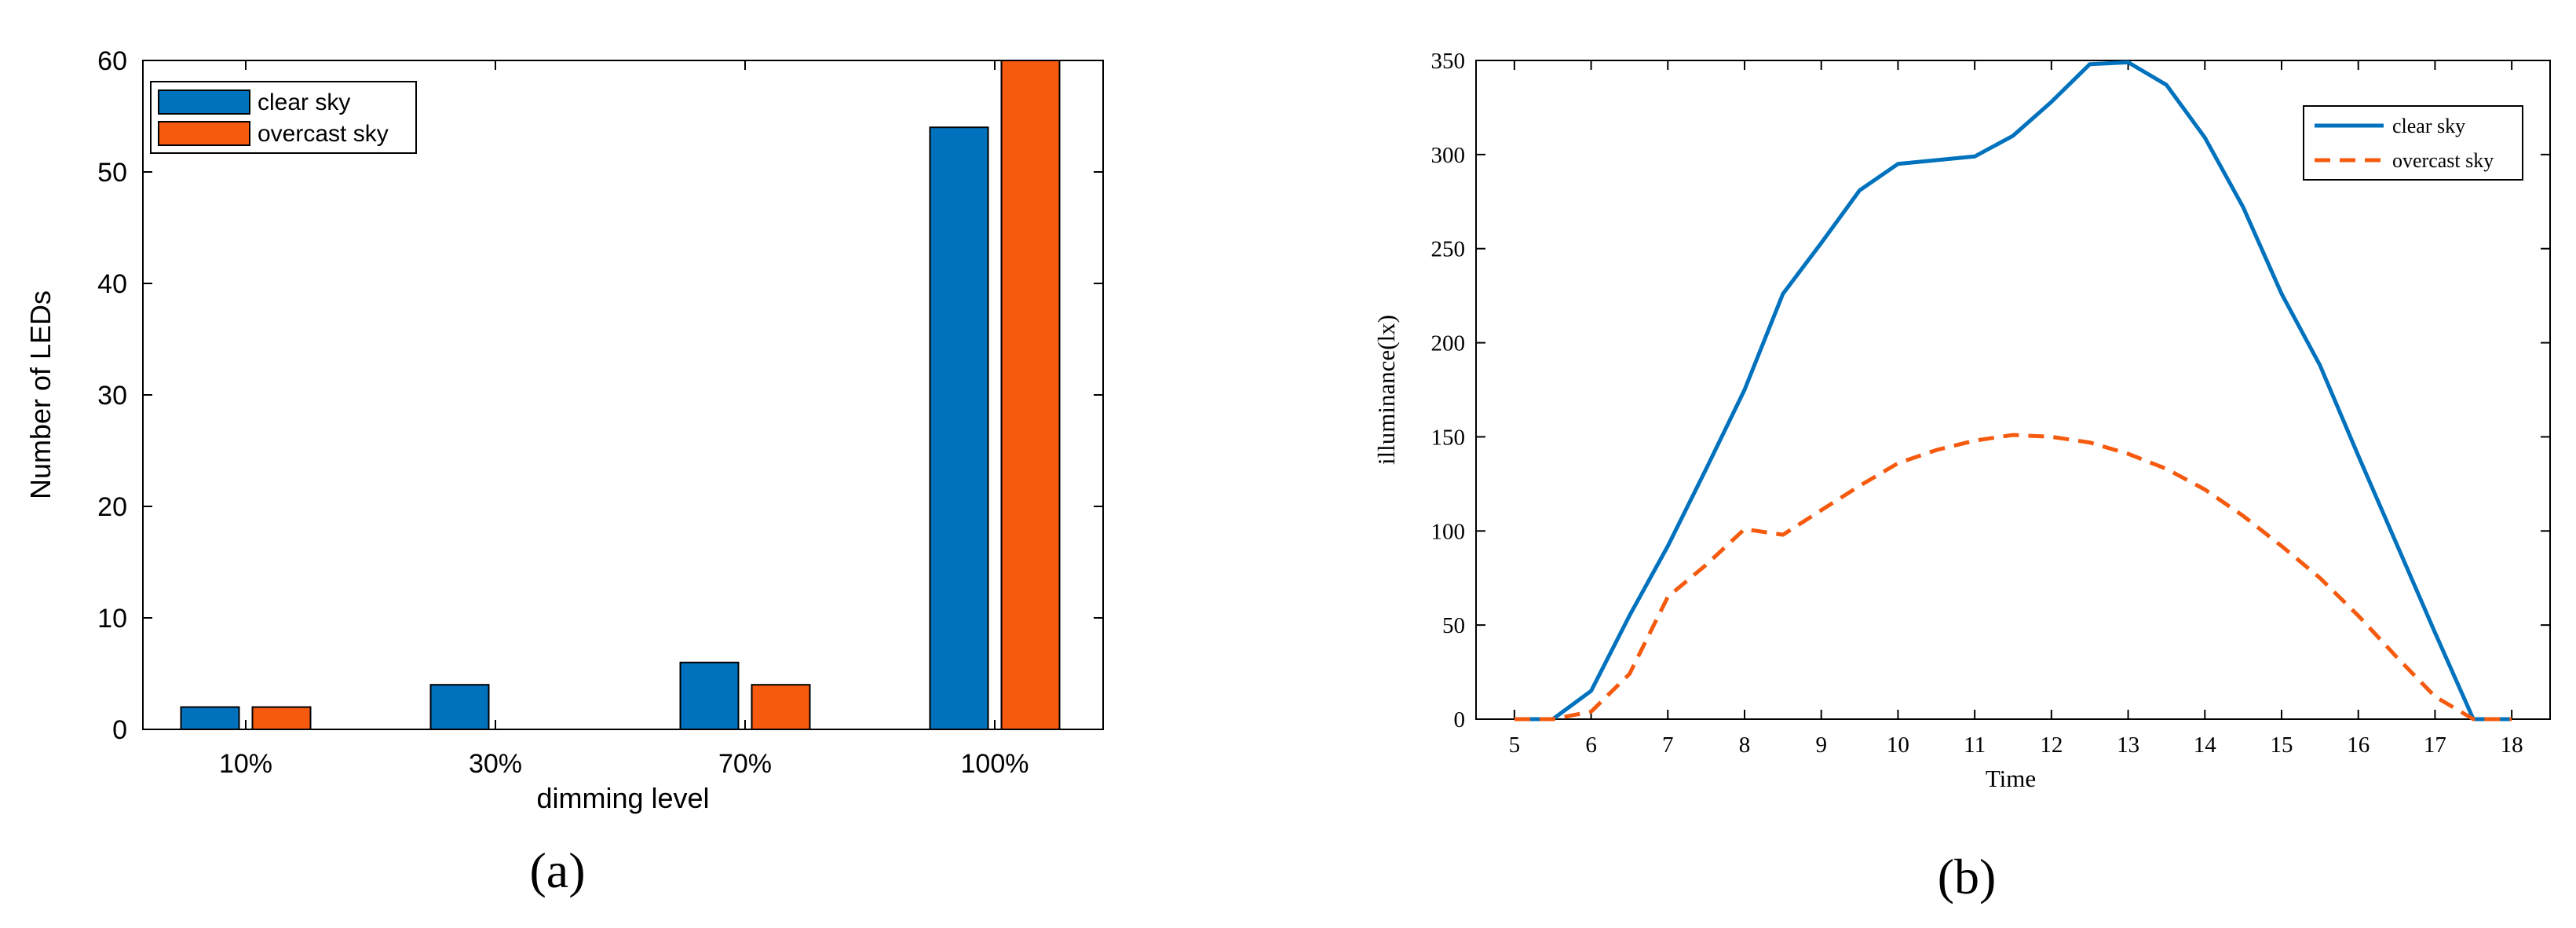 The width and height of the screenshot is (2576, 928). What do you see at coordinates (2435, 745) in the screenshot?
I see `x-tick-label-b: 17` at bounding box center [2435, 745].